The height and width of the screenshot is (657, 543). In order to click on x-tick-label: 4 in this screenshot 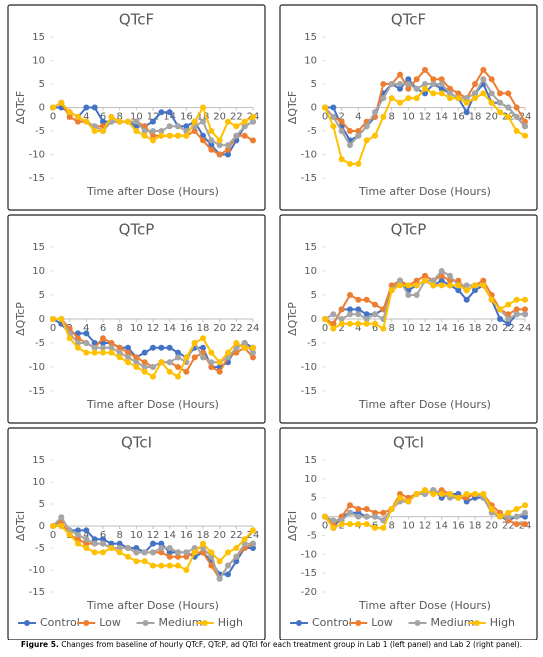, I will do `click(86, 535)`.